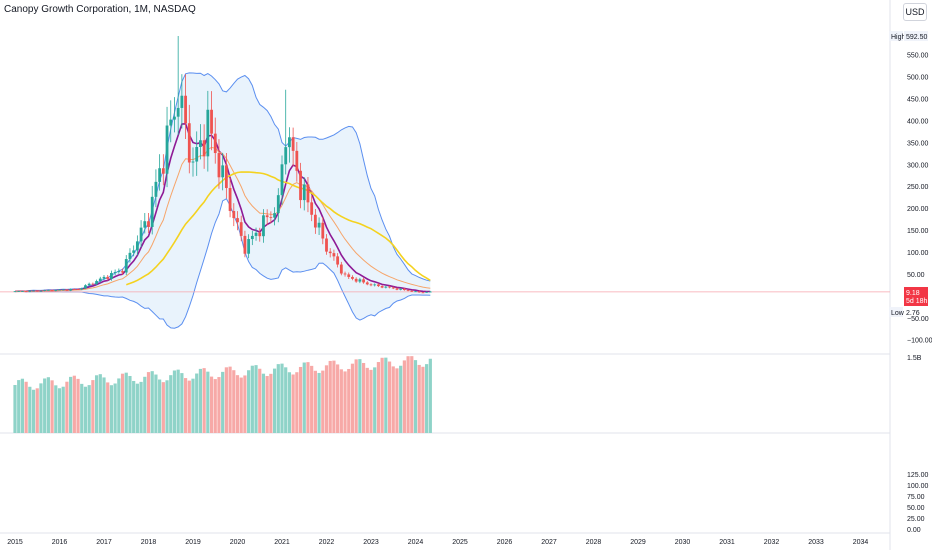 The image size is (932, 550). Describe the element at coordinates (327, 542) in the screenshot. I see `time-axis-year: 2022` at that location.